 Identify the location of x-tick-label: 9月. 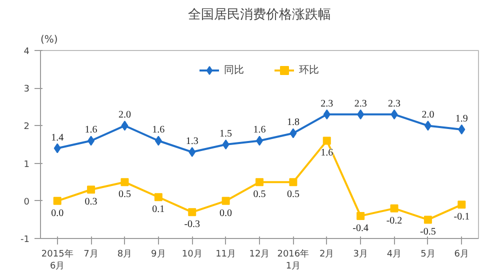
(158, 255).